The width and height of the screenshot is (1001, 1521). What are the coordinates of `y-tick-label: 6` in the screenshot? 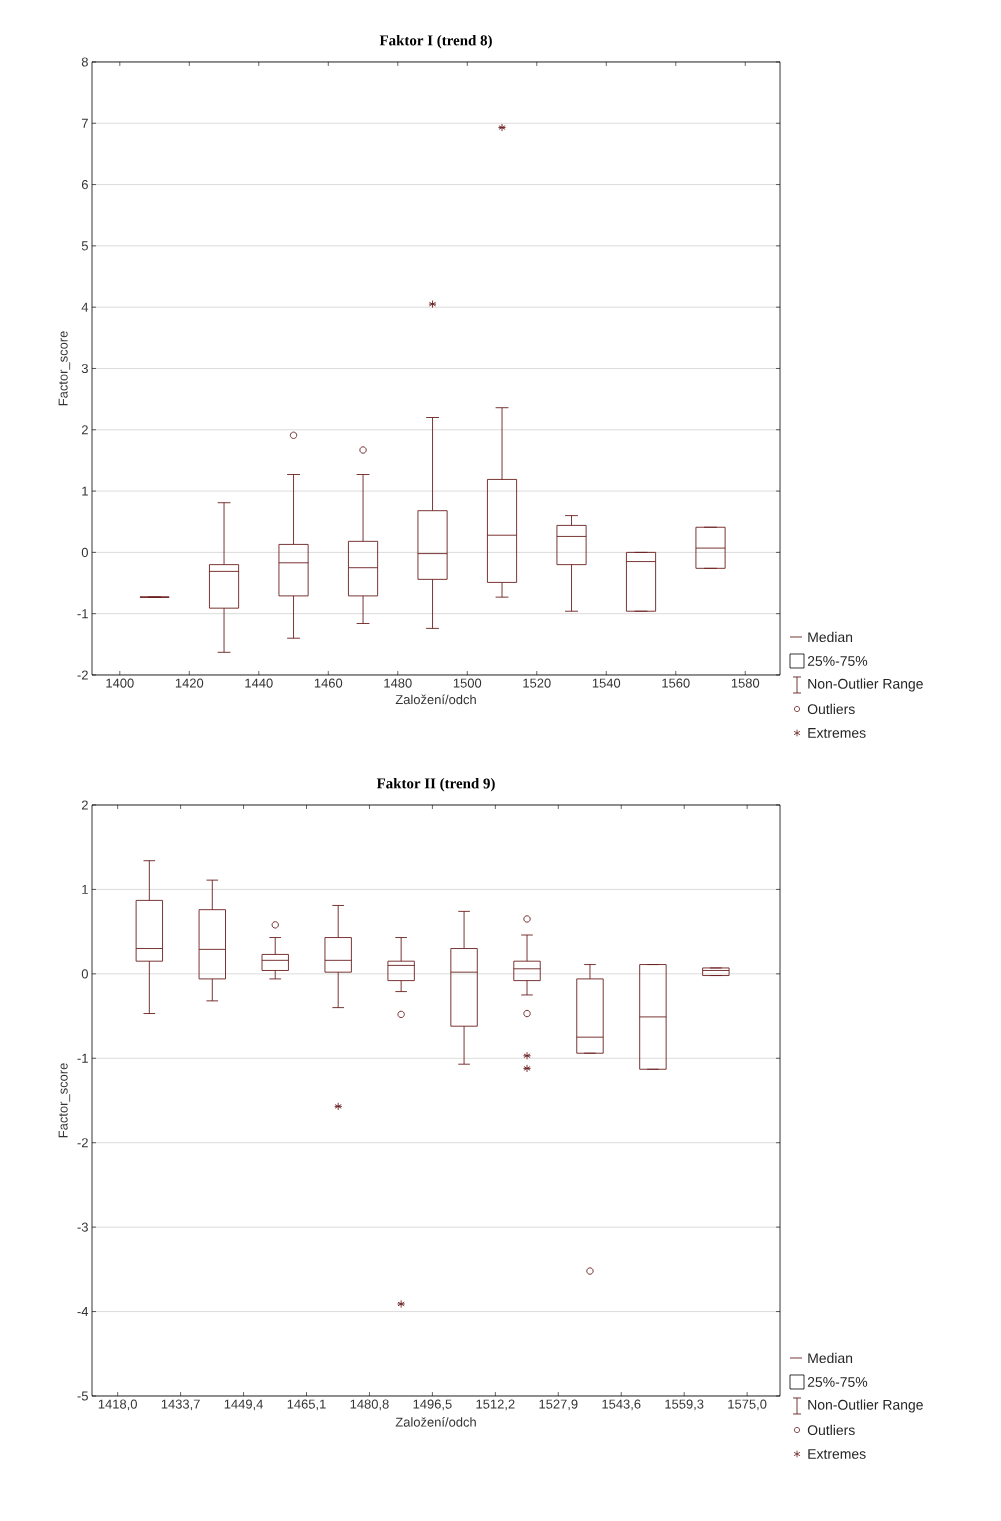 It's located at (84, 184).